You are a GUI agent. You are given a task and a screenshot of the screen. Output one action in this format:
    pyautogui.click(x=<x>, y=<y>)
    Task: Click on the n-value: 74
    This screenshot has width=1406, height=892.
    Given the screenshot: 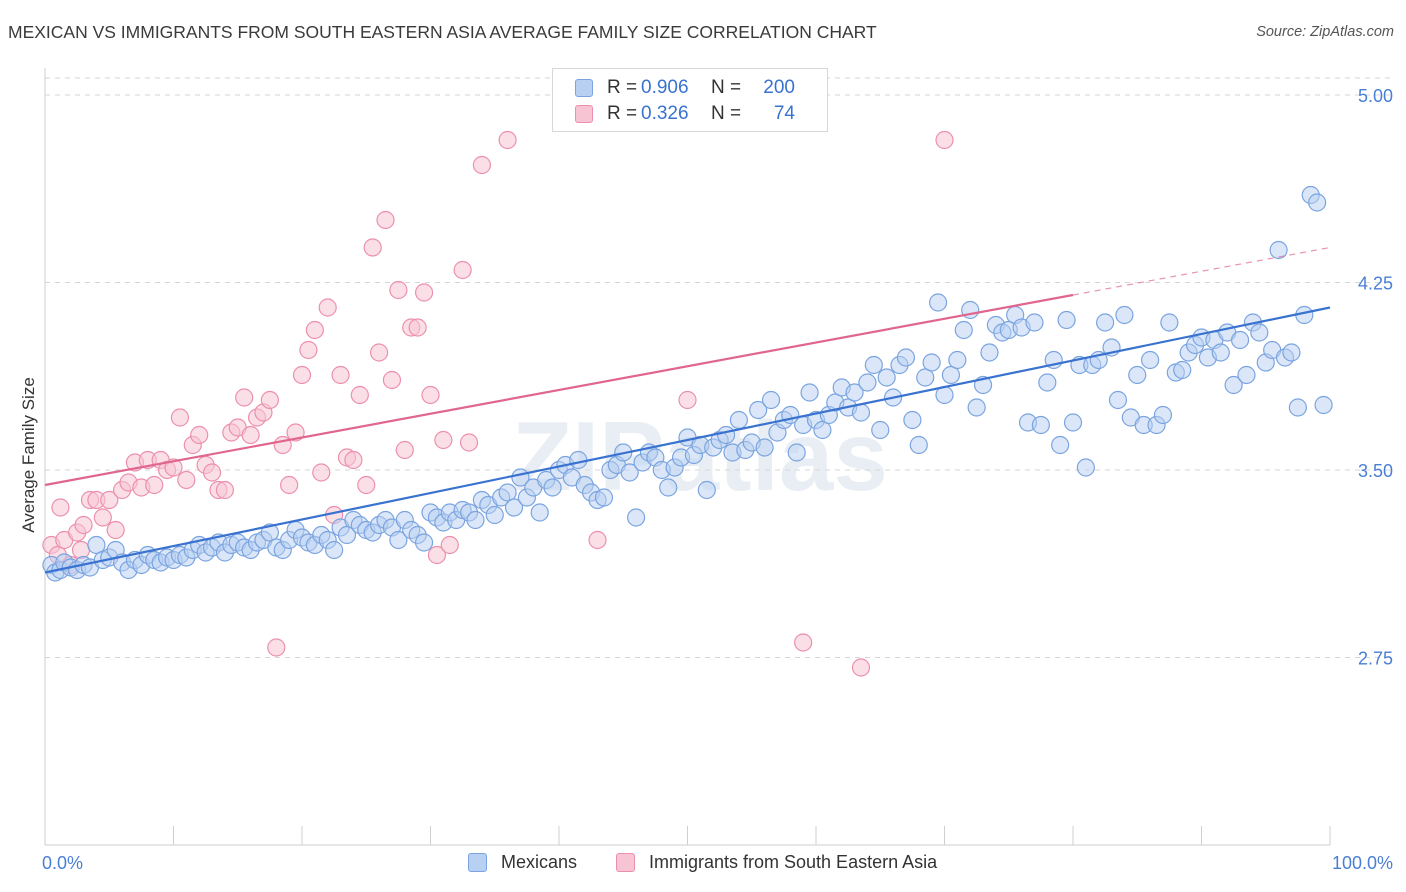 What is the action you would take?
    pyautogui.click(x=784, y=113)
    